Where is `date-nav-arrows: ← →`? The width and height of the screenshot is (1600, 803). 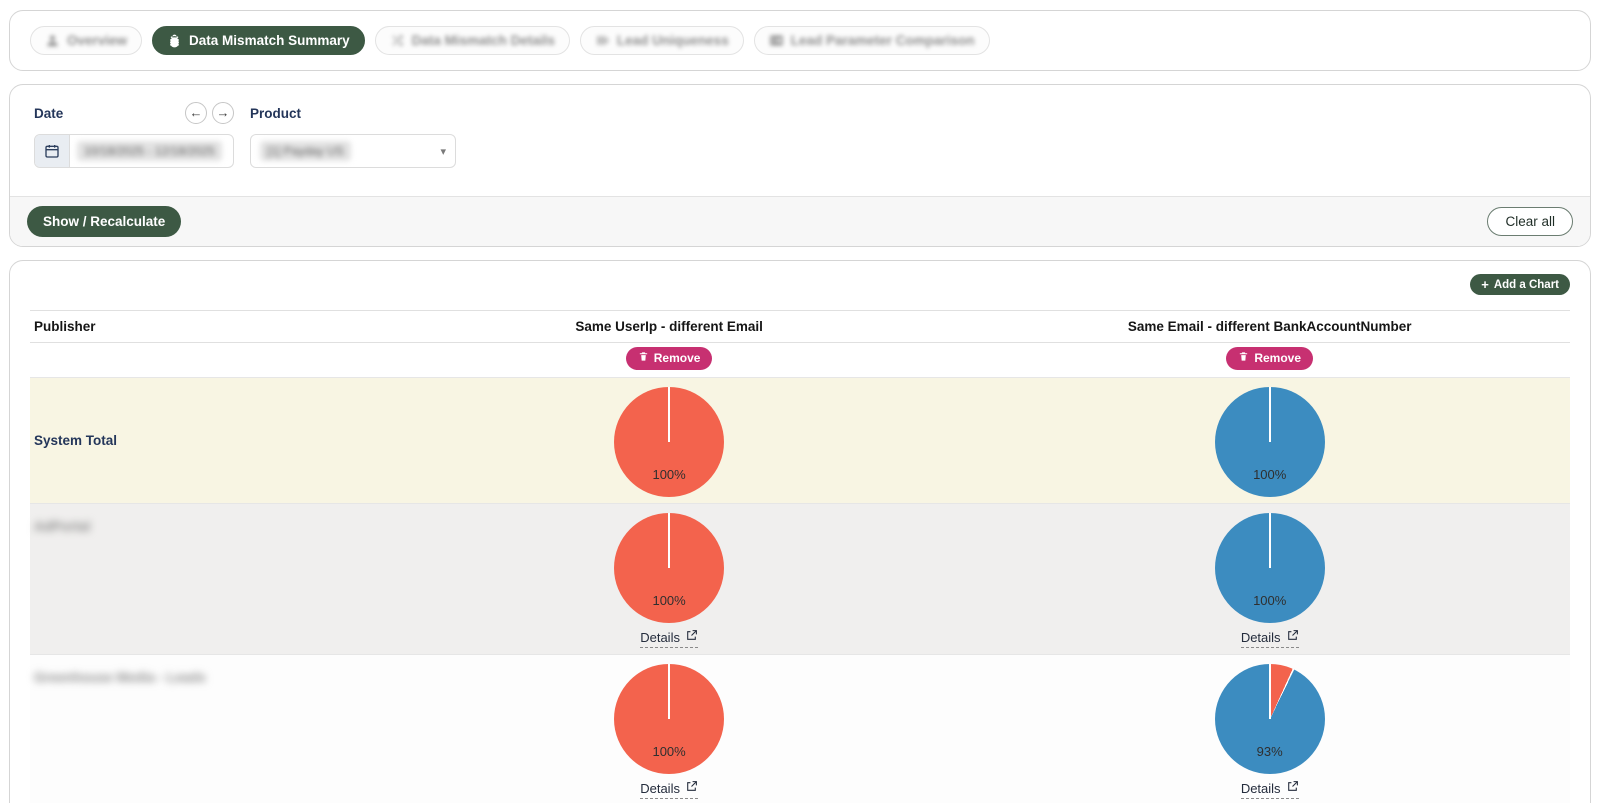
date-nav-arrows: ← → is located at coordinates (209, 113).